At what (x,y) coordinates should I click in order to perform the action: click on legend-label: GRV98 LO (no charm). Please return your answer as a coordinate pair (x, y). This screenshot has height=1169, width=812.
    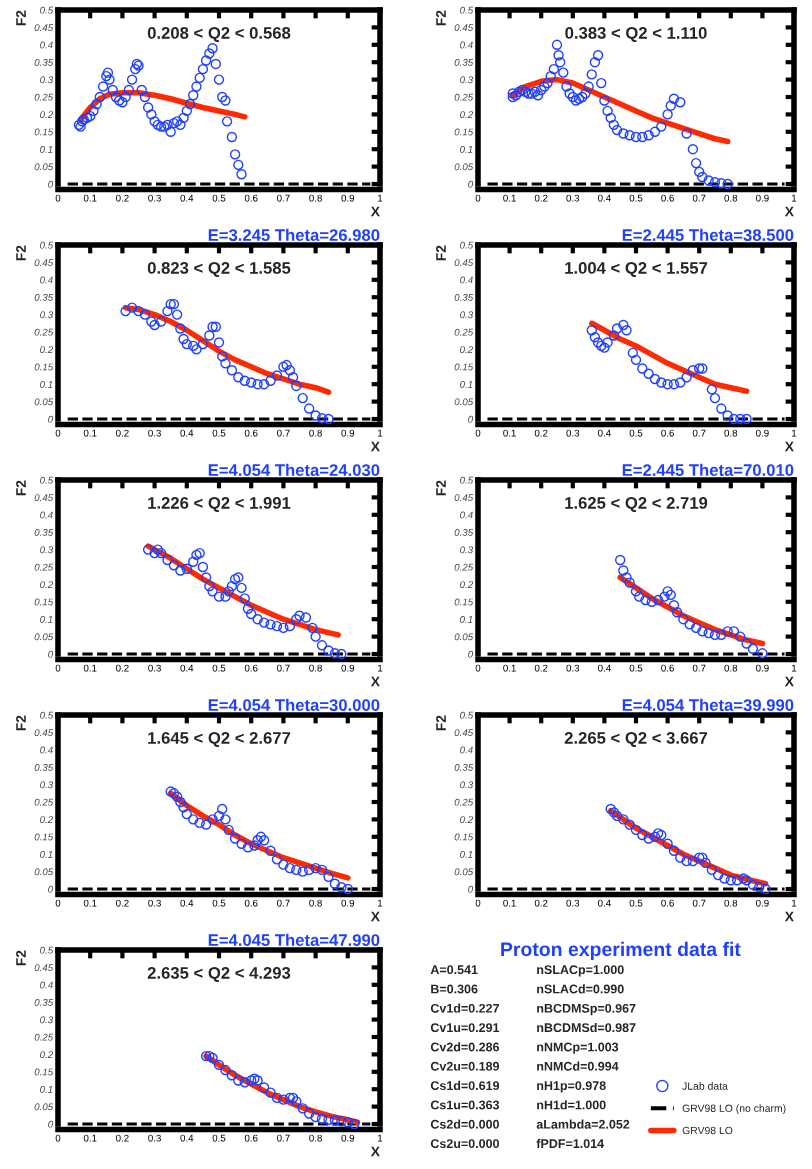
    Looking at the image, I should click on (734, 1109).